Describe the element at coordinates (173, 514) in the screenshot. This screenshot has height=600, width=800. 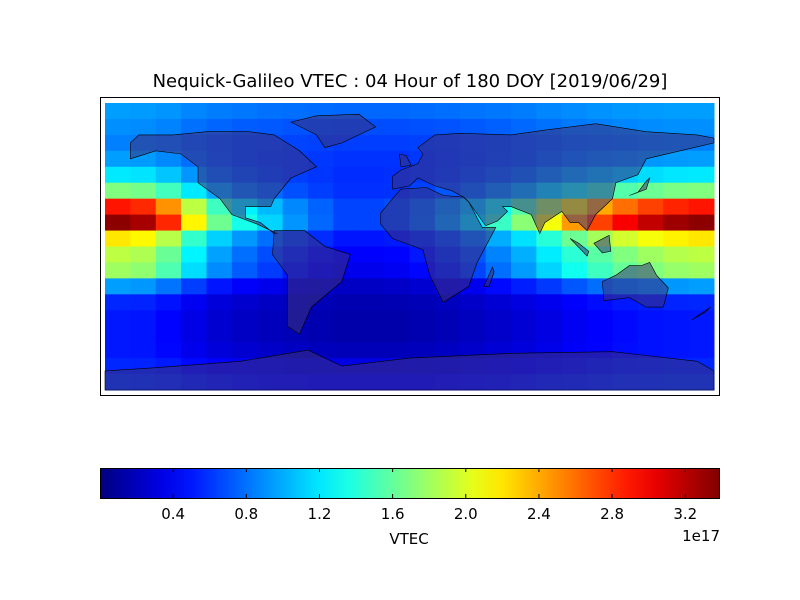
I see `colorbar-tick-label: 0.4` at that location.